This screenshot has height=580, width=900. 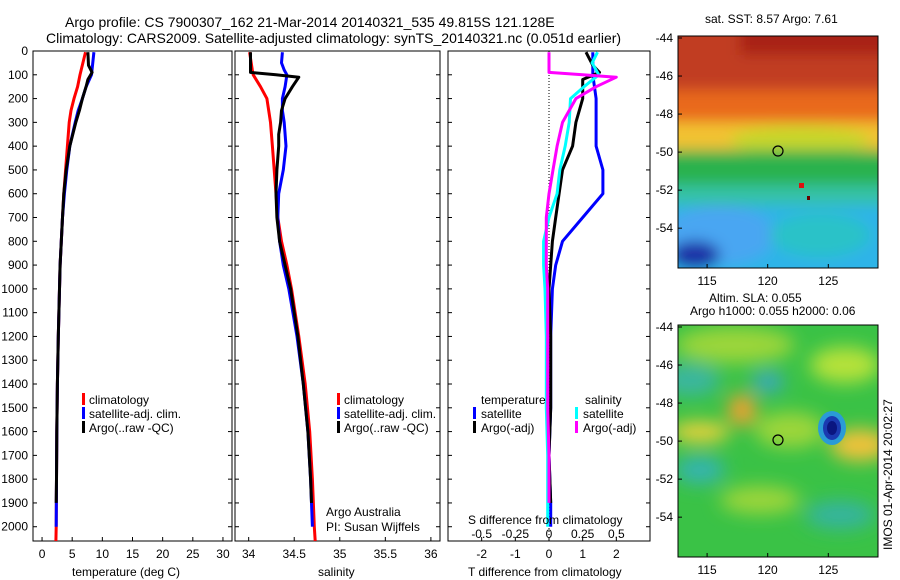 What do you see at coordinates (14, 408) in the screenshot?
I see `depth-tick-label: 1500` at bounding box center [14, 408].